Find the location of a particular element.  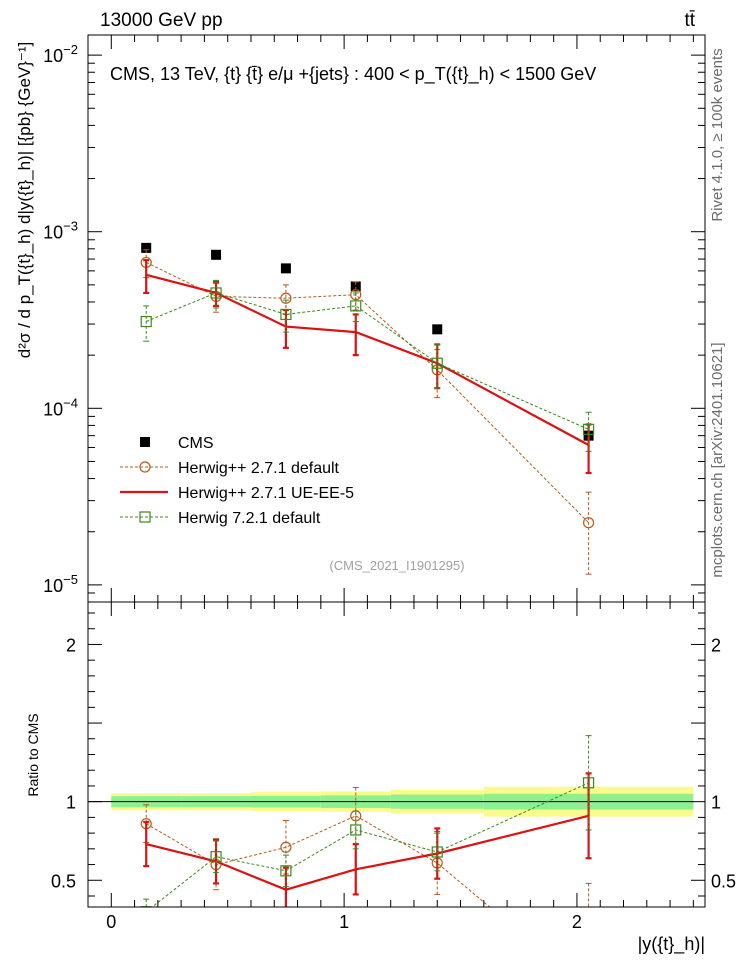

ratio-herwig-2-7-1-ue-ee-5-line is located at coordinates (367, 852).